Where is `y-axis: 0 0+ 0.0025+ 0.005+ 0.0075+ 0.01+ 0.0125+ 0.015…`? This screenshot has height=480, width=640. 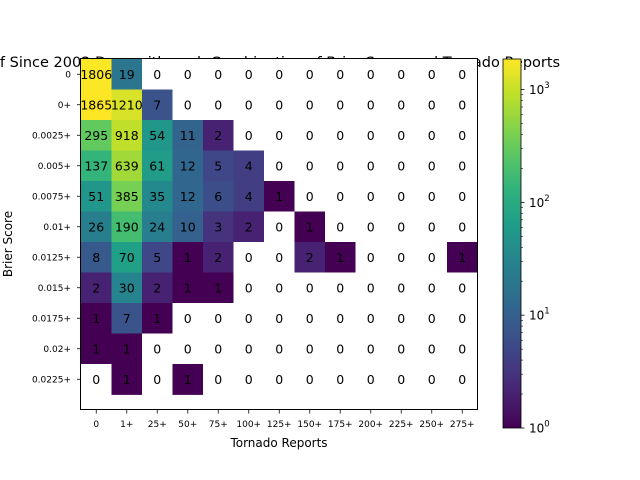 y-axis: 0 0+ 0.0025+ 0.005+ 0.0075+ 0.01+ 0.0125+ 0.015… is located at coordinates (56, 227).